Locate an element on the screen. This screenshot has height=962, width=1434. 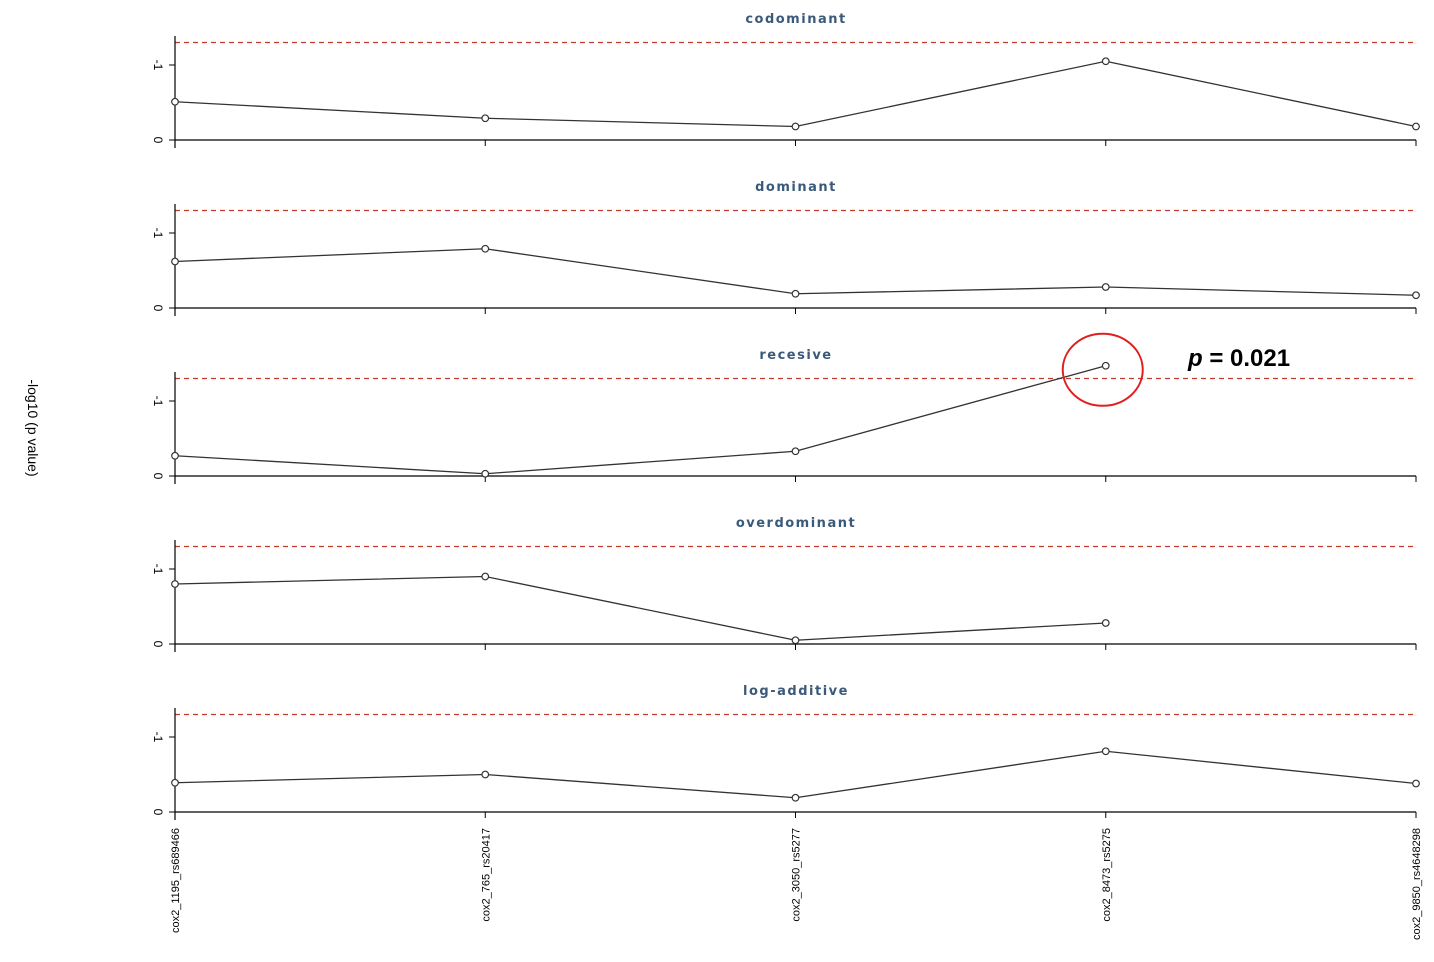
p-value-annotation: p = 0.021 is located at coordinates (1238, 358).